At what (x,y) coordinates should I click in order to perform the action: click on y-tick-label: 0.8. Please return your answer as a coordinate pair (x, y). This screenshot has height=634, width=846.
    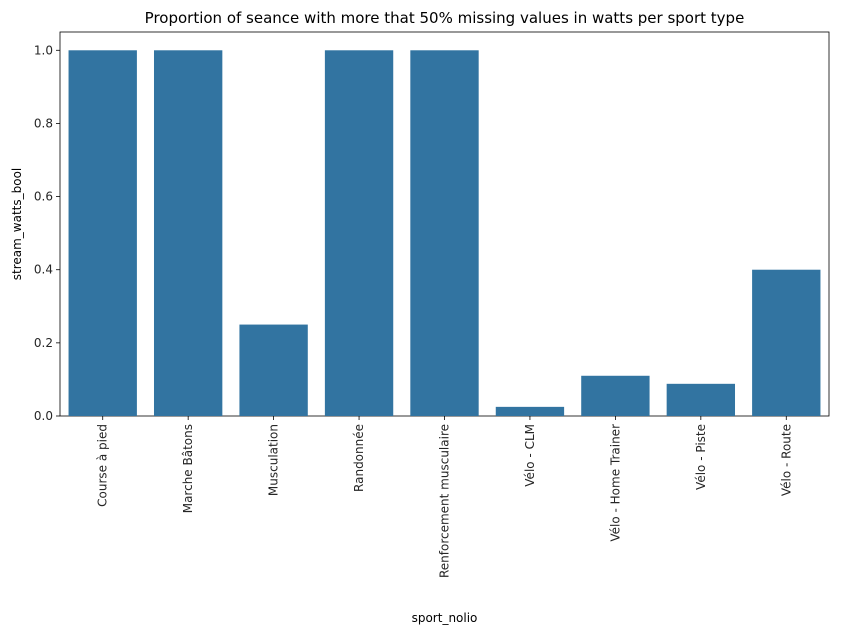
    Looking at the image, I should click on (43, 123).